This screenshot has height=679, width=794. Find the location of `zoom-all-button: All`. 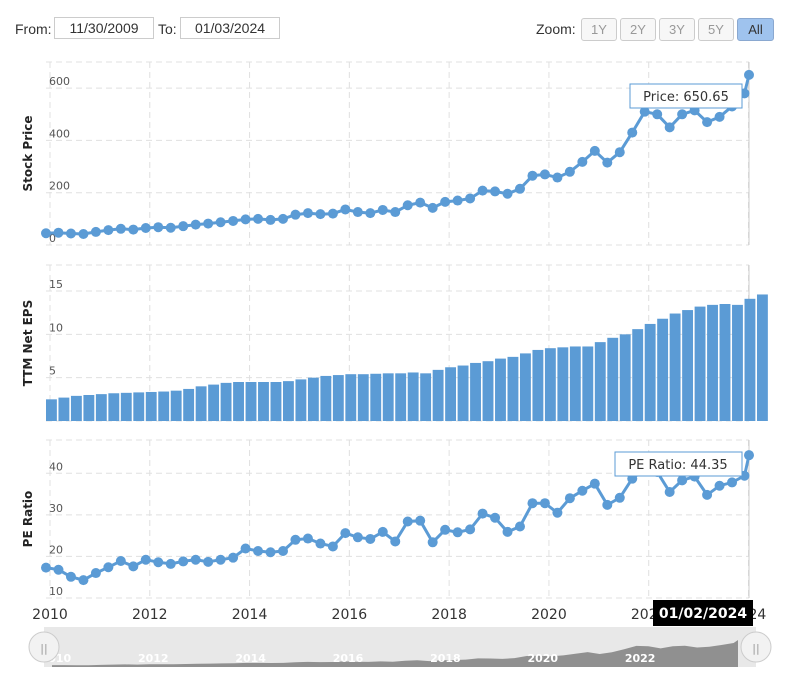

zoom-all-button: All is located at coordinates (755, 29).